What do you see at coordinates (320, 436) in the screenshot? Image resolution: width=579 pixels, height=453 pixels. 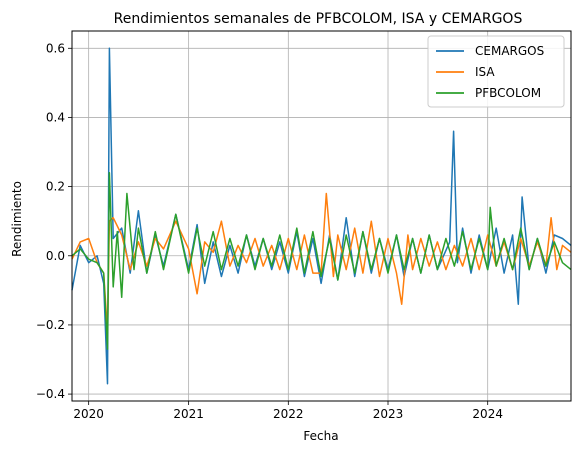 I see `x-axis-label: Fecha` at bounding box center [320, 436].